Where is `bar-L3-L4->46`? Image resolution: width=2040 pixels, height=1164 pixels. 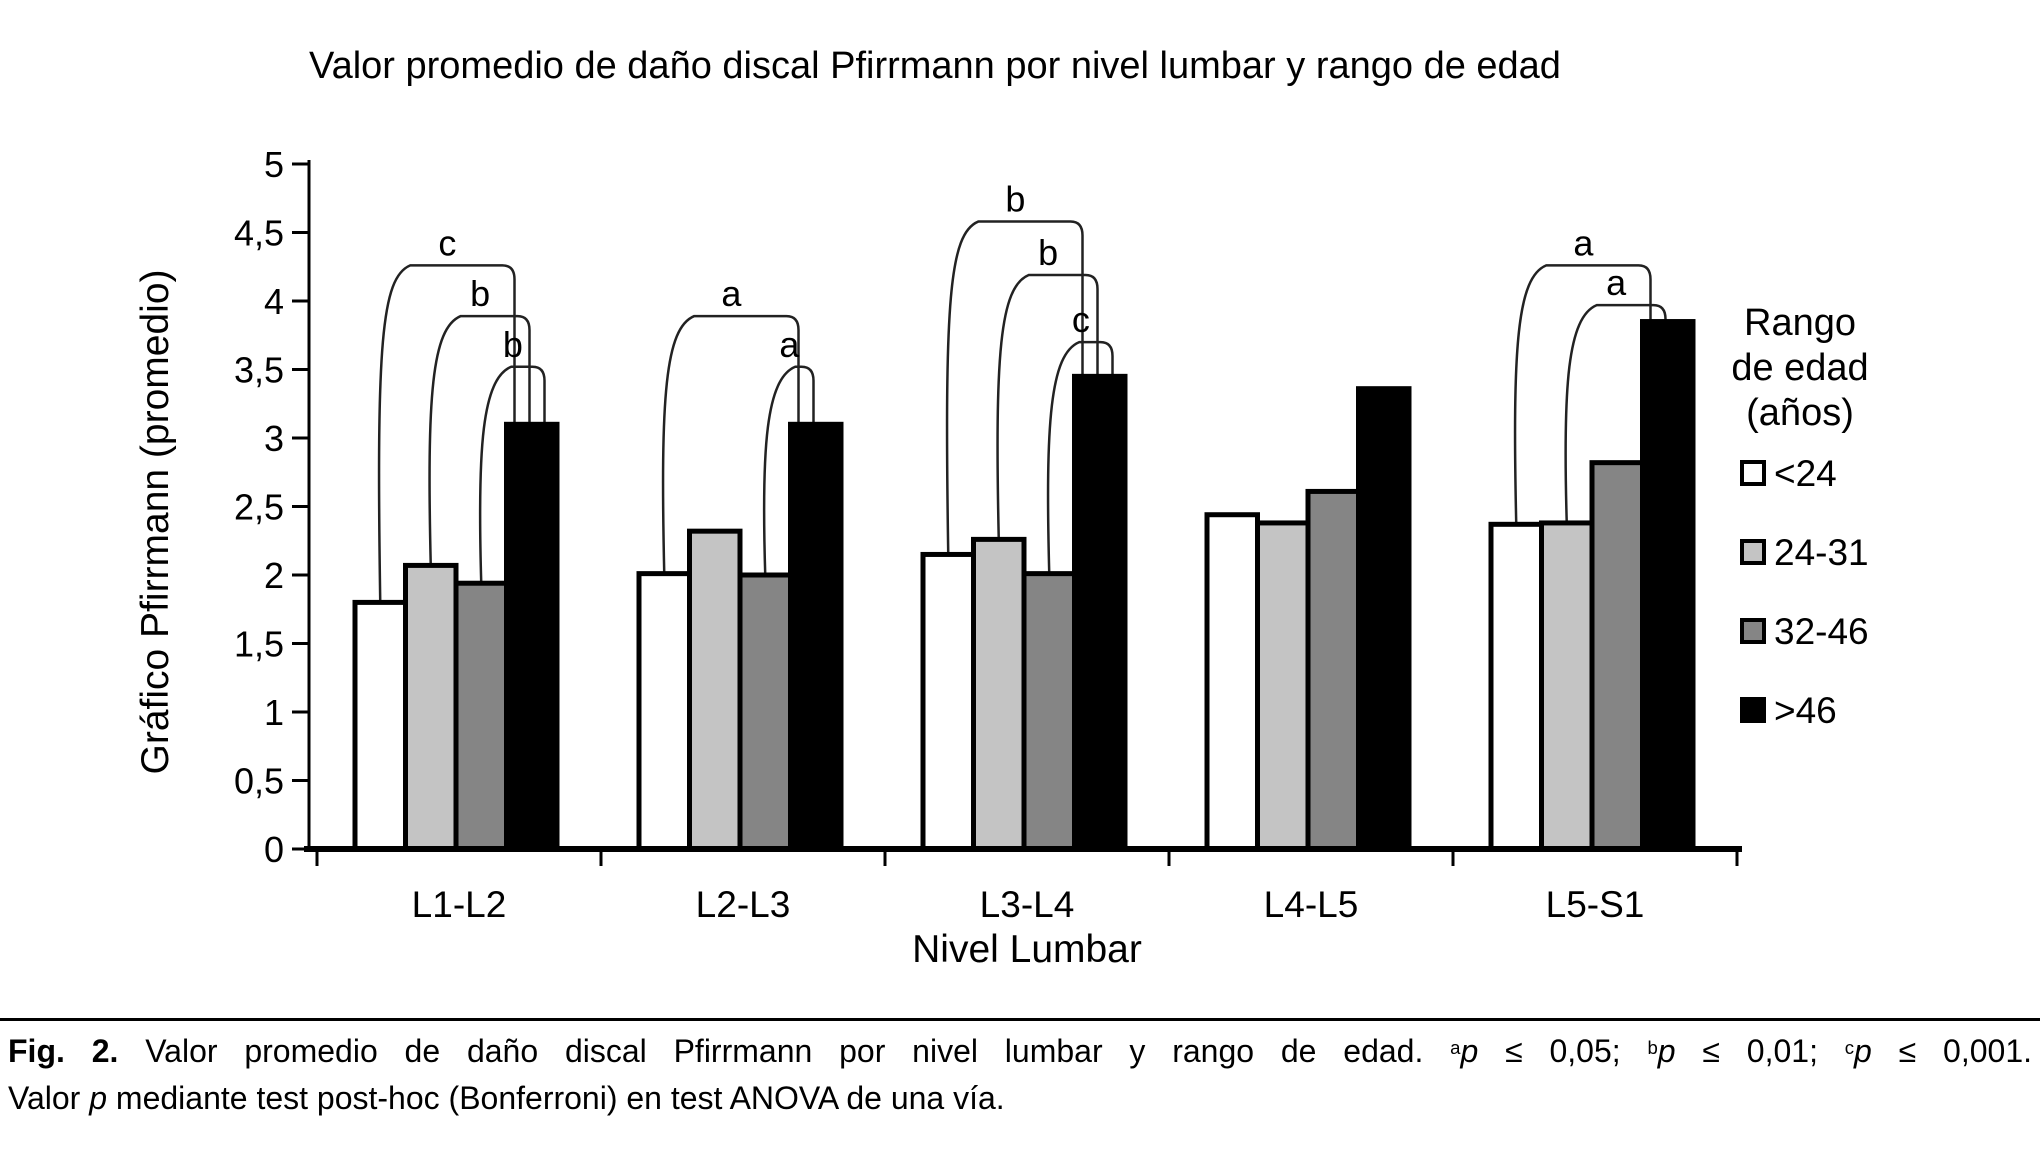 bar-L3-L4->46 is located at coordinates (1100, 612).